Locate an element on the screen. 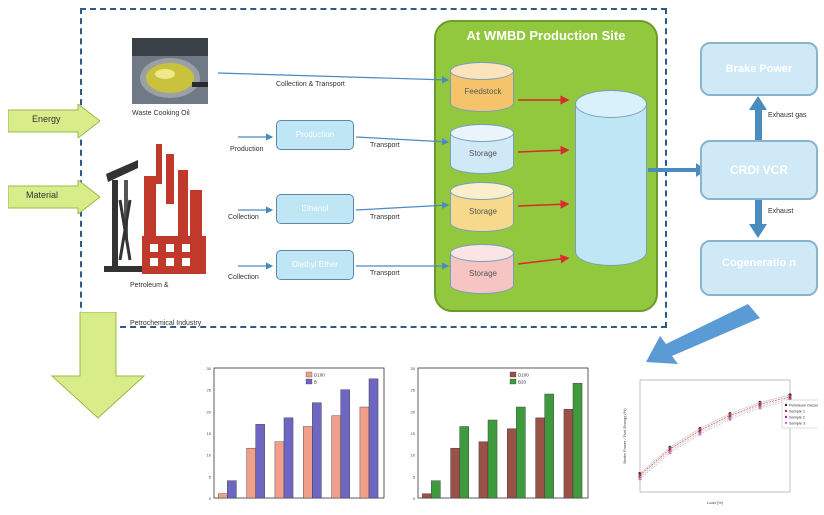 This screenshot has width=824, height=515. petroleum-refinery-icon is located at coordinates (155, 209).